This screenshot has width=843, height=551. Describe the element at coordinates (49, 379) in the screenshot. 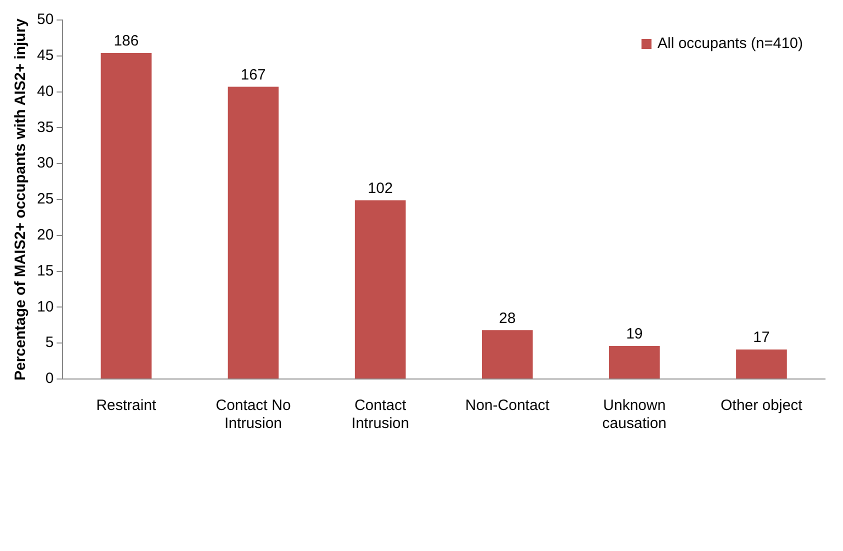

I see `y-tick-label: 0` at that location.